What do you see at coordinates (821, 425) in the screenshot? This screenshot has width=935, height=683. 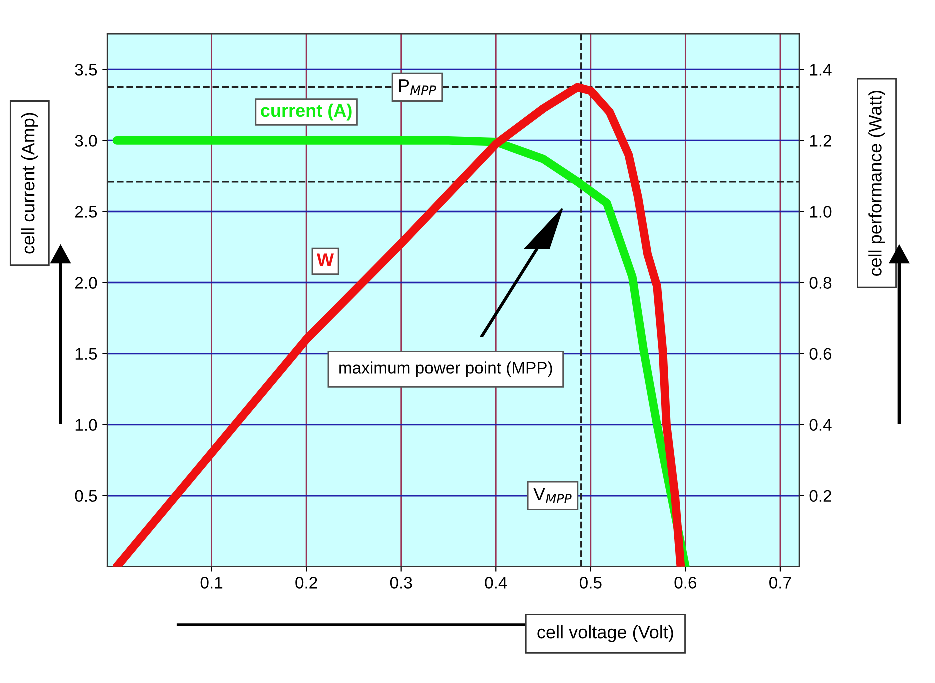 I see `y2-tick-label: 0.4` at bounding box center [821, 425].